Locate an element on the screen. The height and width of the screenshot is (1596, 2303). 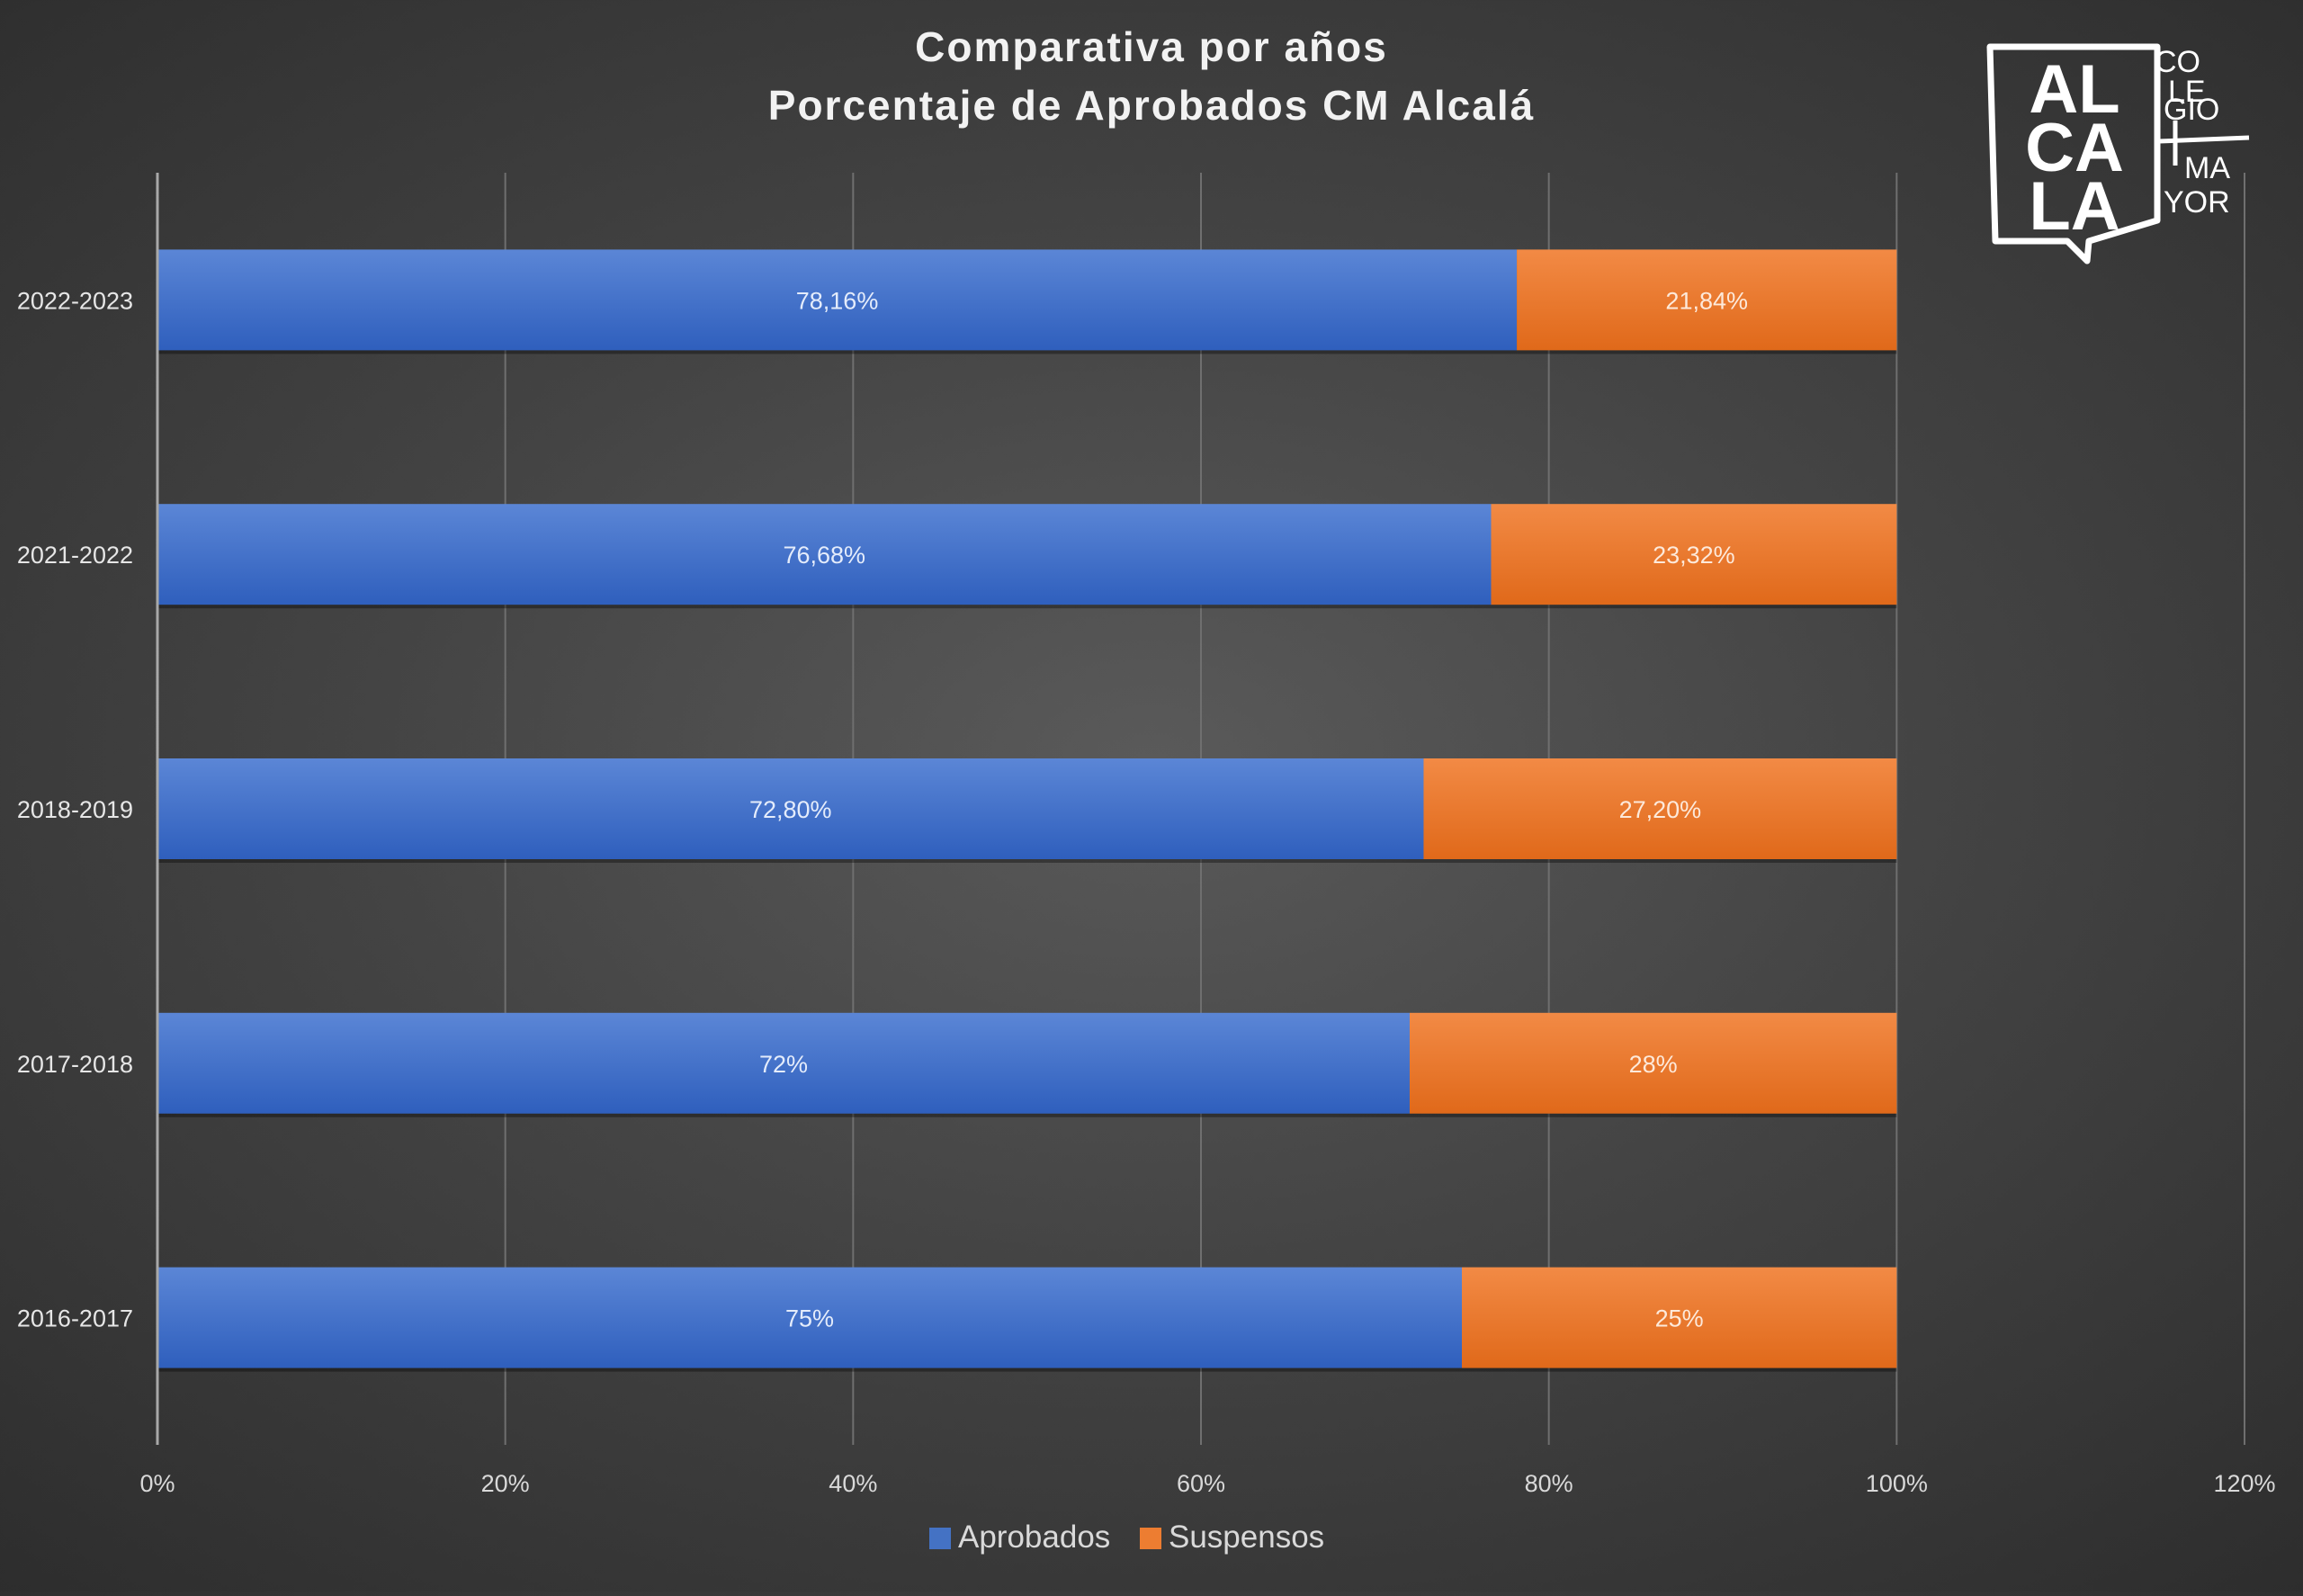
y-category-label: 2018-2019 is located at coordinates (75, 809).